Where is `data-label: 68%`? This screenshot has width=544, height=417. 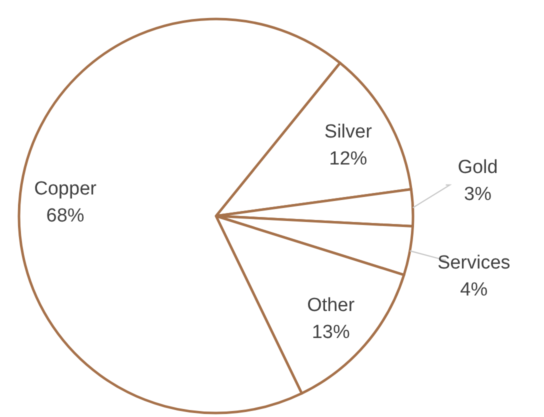 data-label: 68% is located at coordinates (65, 216).